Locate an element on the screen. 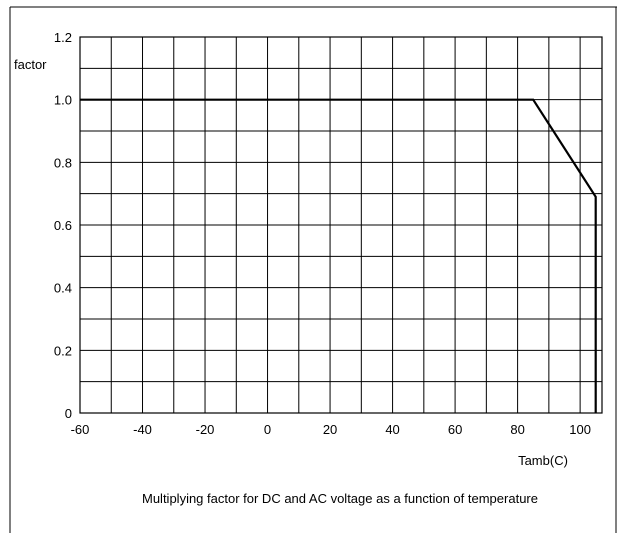 This screenshot has height=533, width=617. x-tick-label: -40 is located at coordinates (142, 429).